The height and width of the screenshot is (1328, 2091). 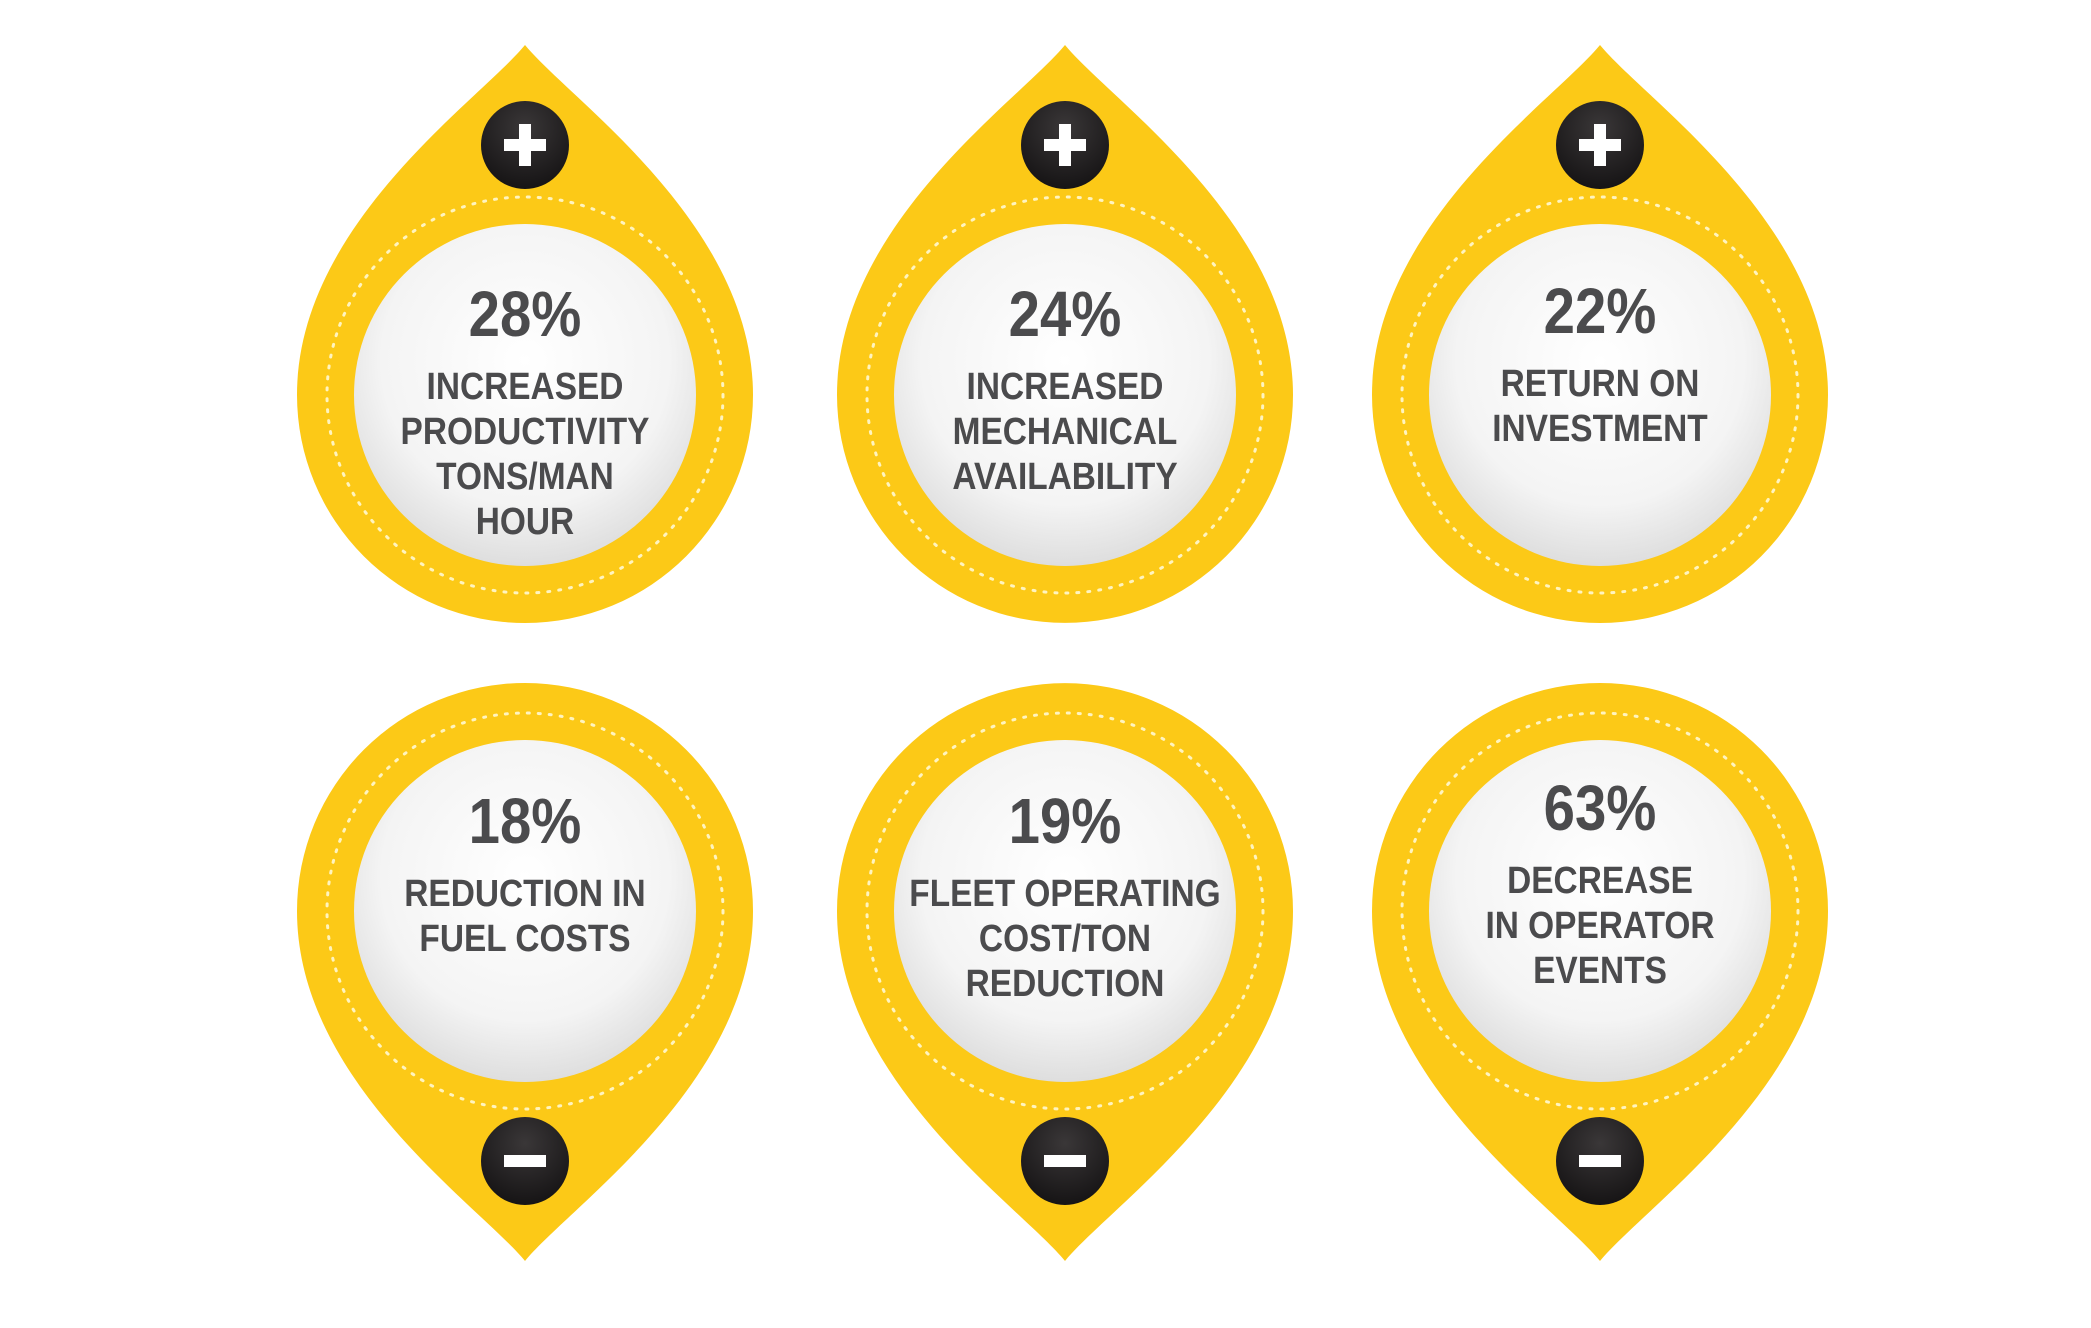 I want to click on stat-value: 63%, so click(x=1600, y=808).